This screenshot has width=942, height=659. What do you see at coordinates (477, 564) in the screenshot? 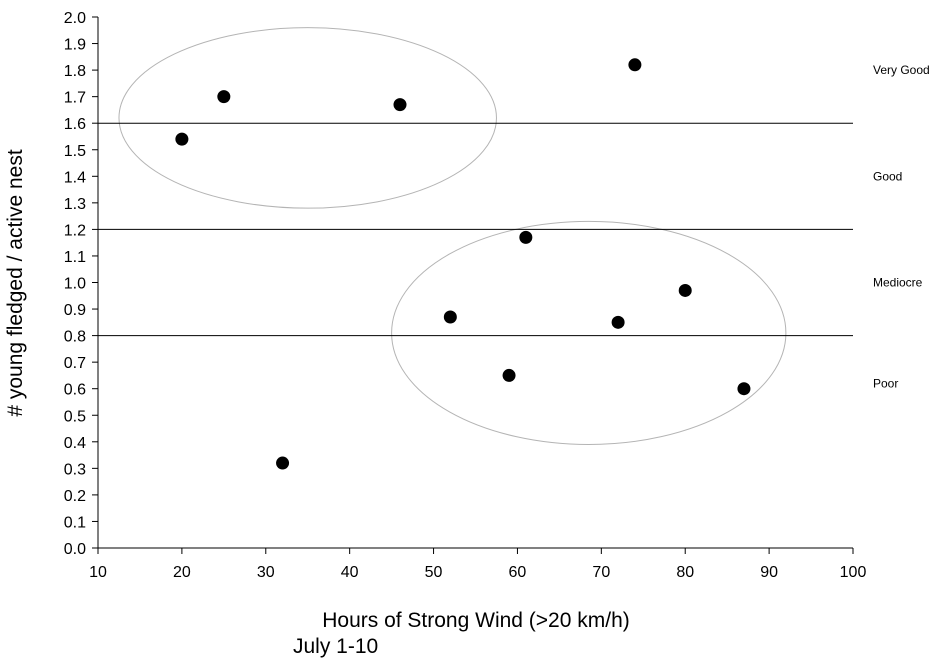
I see `x-ticks: 10 20 30 40 50 60 70 80 90 100` at bounding box center [477, 564].